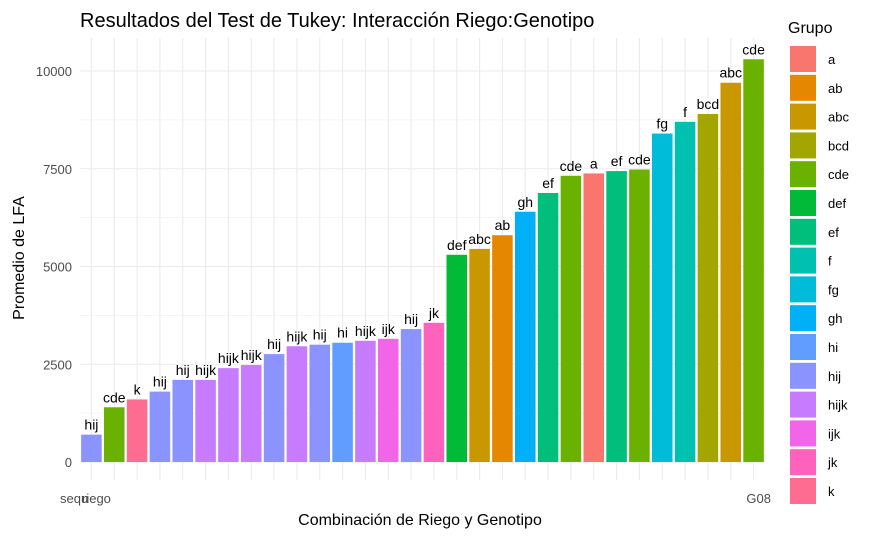 The width and height of the screenshot is (870, 537). I want to click on x-tick-label: G08, so click(758, 498).